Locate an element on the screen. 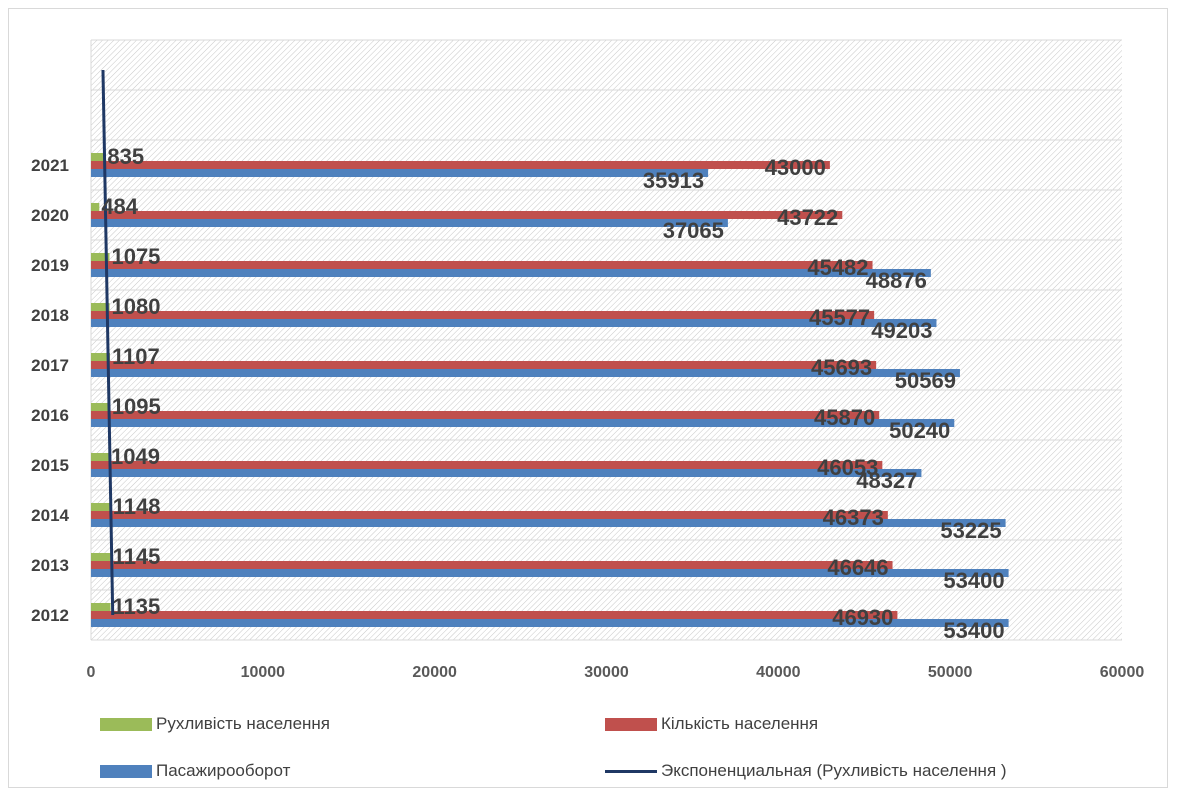  x-tick-label: 0 is located at coordinates (91, 672).